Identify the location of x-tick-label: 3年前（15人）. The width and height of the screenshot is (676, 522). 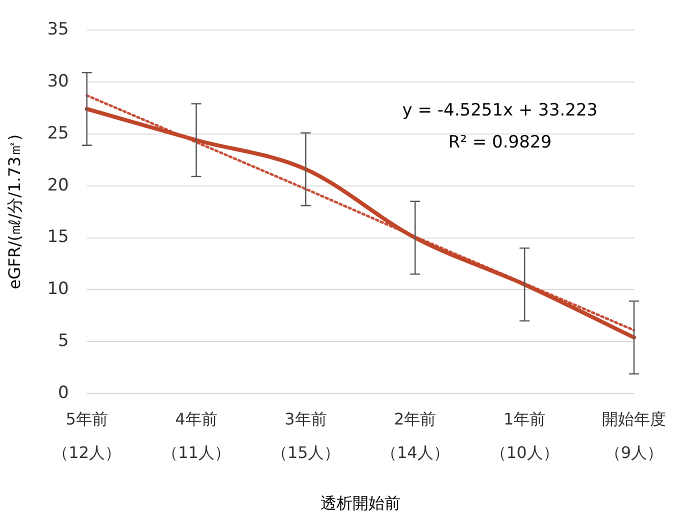
(306, 436).